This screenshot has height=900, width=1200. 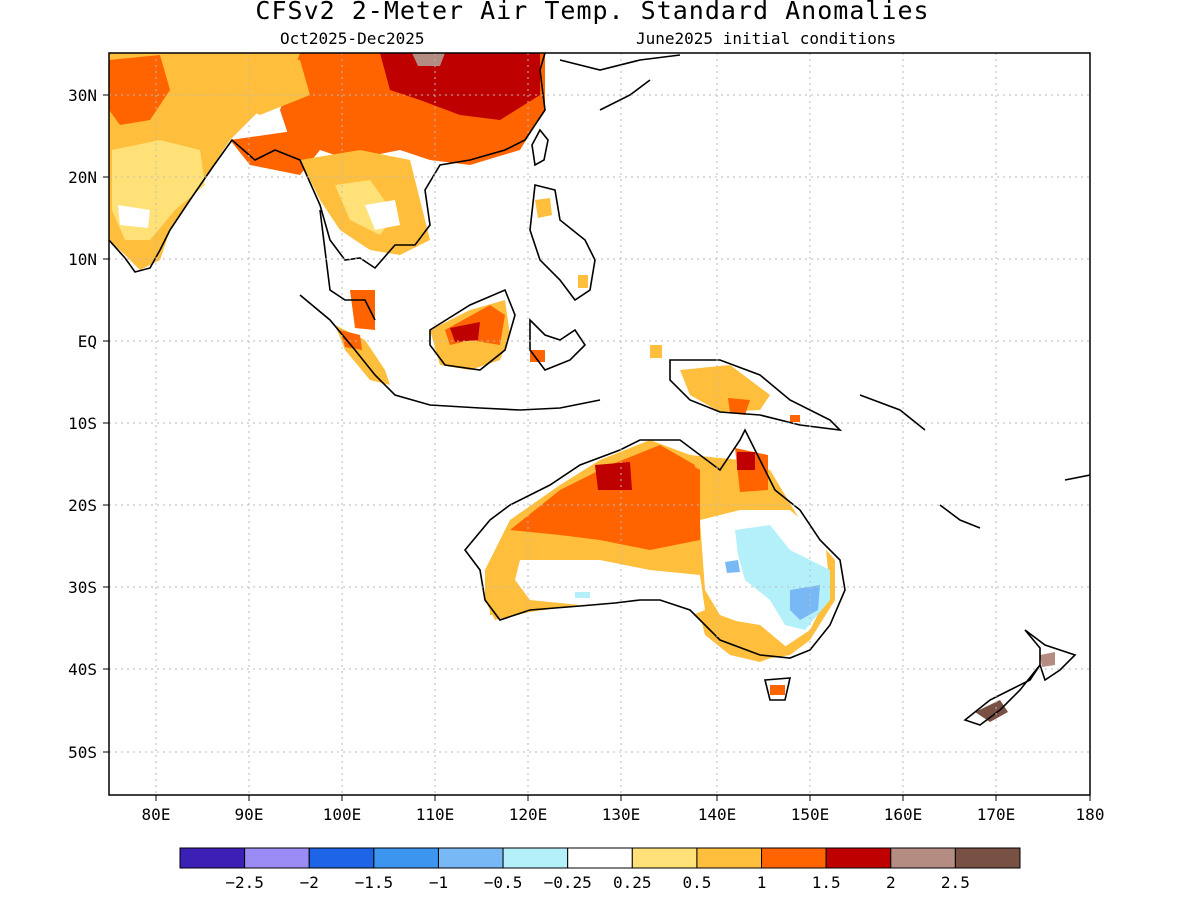 I want to click on lat-tick-label: 20S, so click(x=82, y=505).